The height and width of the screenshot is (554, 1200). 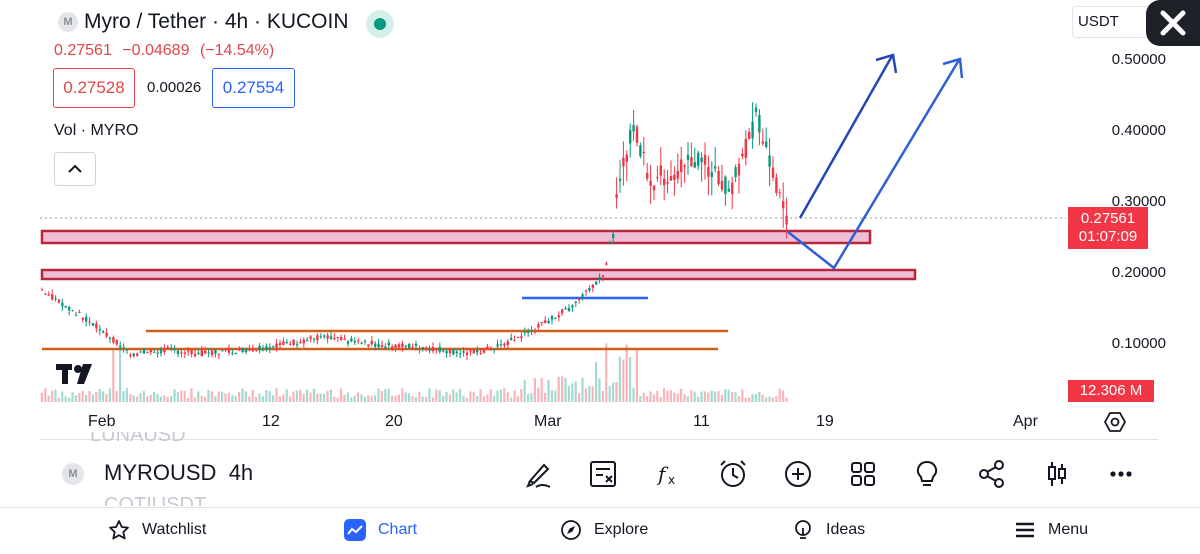 I want to click on nav-watchlist: Watchlist, so click(x=157, y=530).